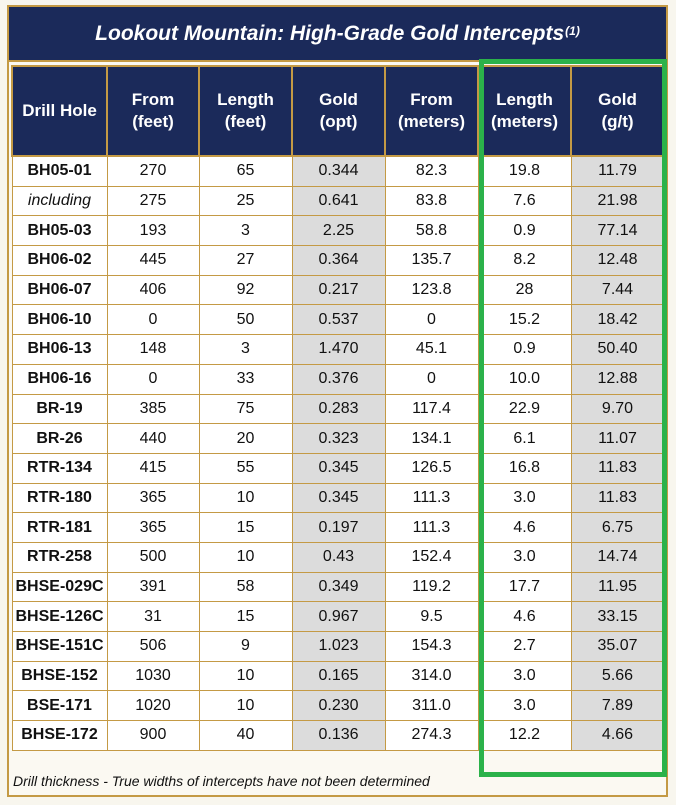  I want to click on drill-hole-cell: RTR-134, so click(59, 468).